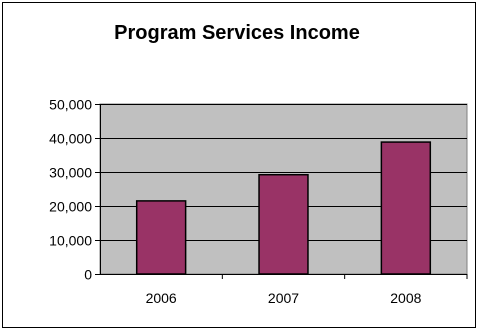 The width and height of the screenshot is (481, 333). Describe the element at coordinates (70, 139) in the screenshot. I see `y-tick-label: 40,000` at that location.